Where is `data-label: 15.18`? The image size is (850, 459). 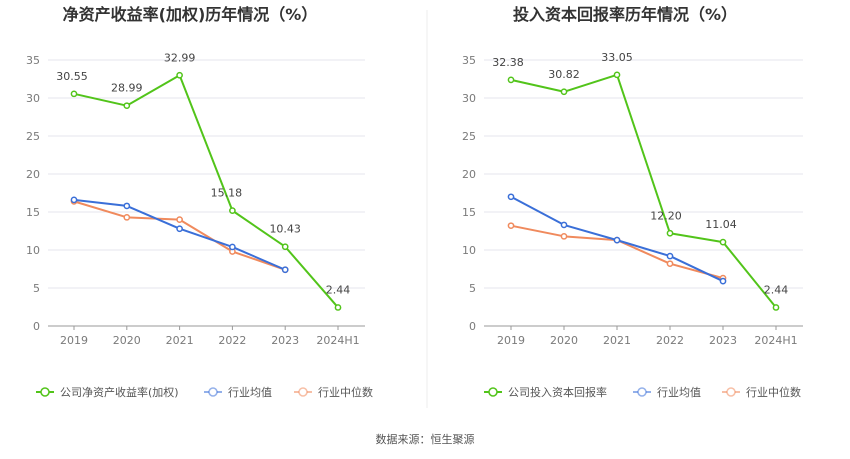
data-label: 15.18 is located at coordinates (227, 193).